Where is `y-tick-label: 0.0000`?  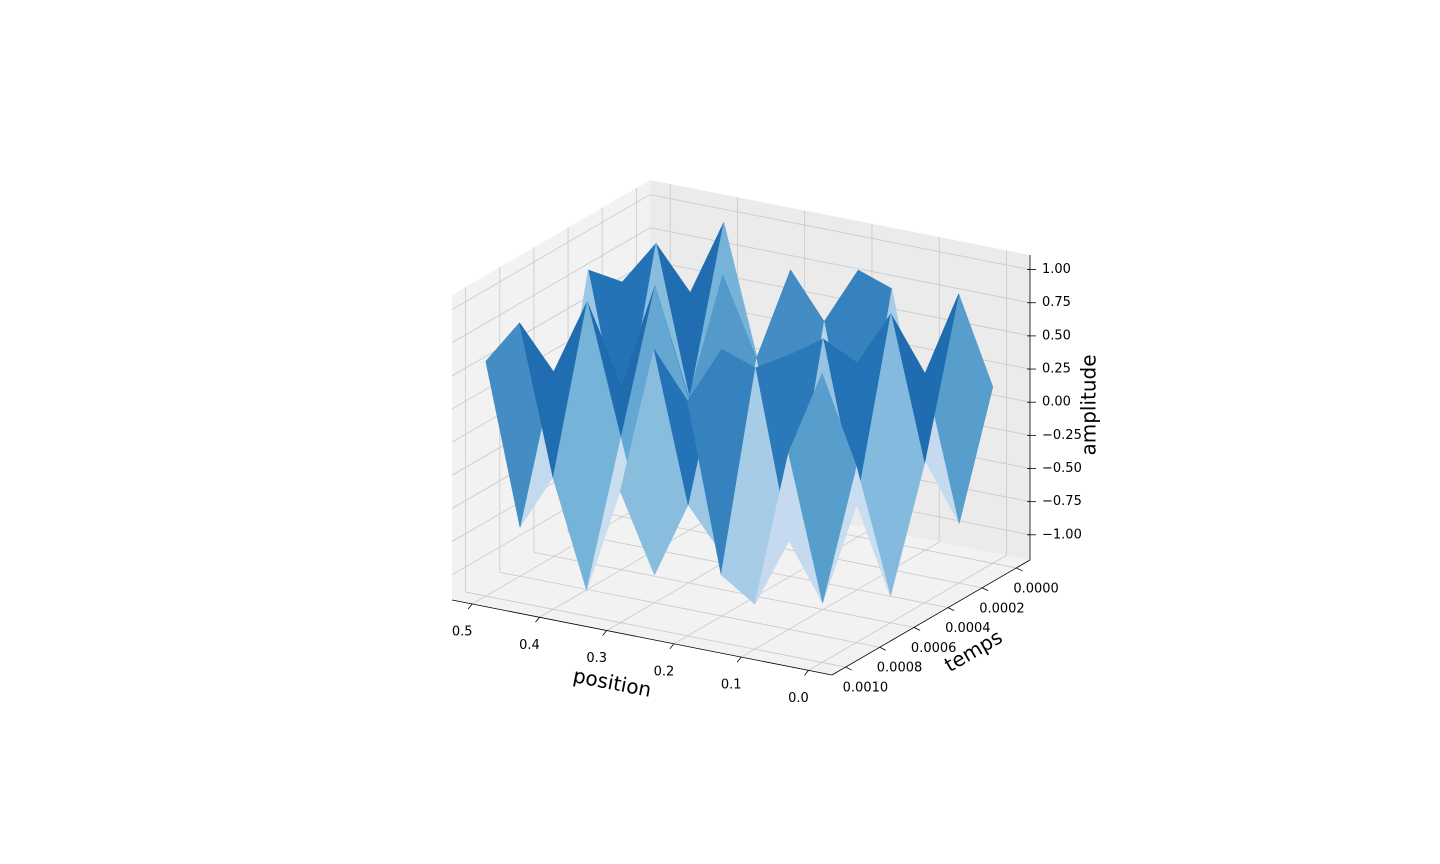
y-tick-label: 0.0000 is located at coordinates (1036, 588).